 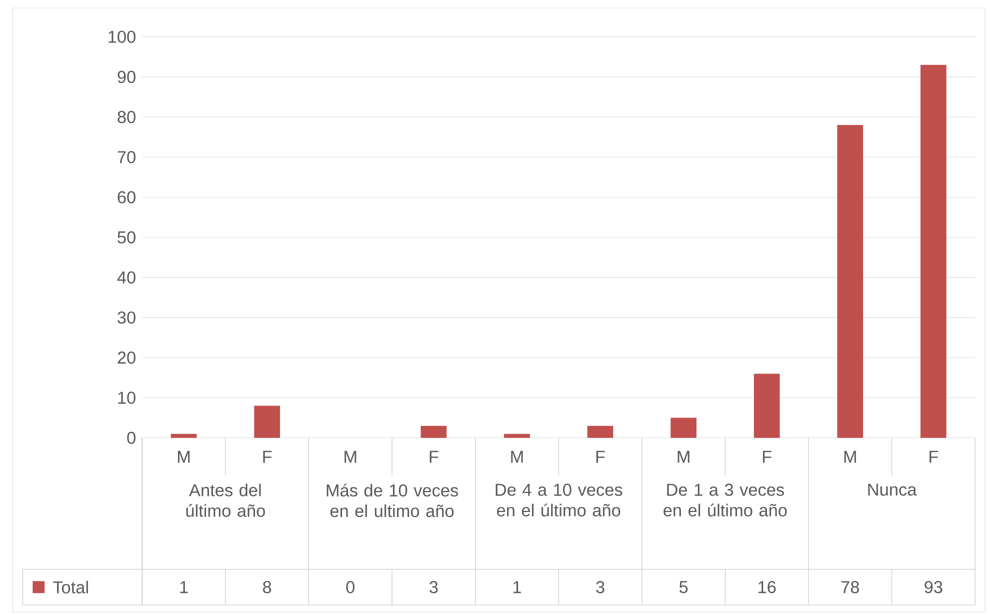 I want to click on text: De 4 a 10 veces en el último año, so click(x=559, y=500).